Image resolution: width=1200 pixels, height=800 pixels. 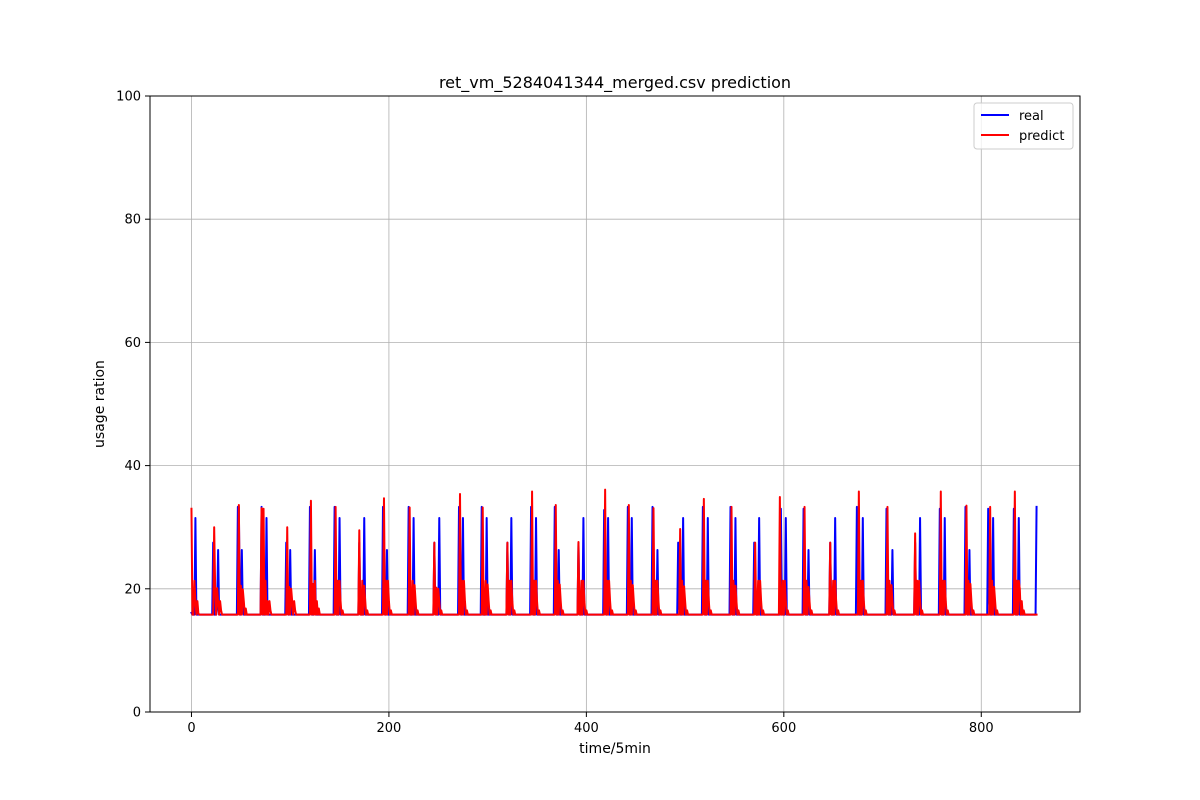 I want to click on y-tick-label: 20, so click(x=132, y=589).